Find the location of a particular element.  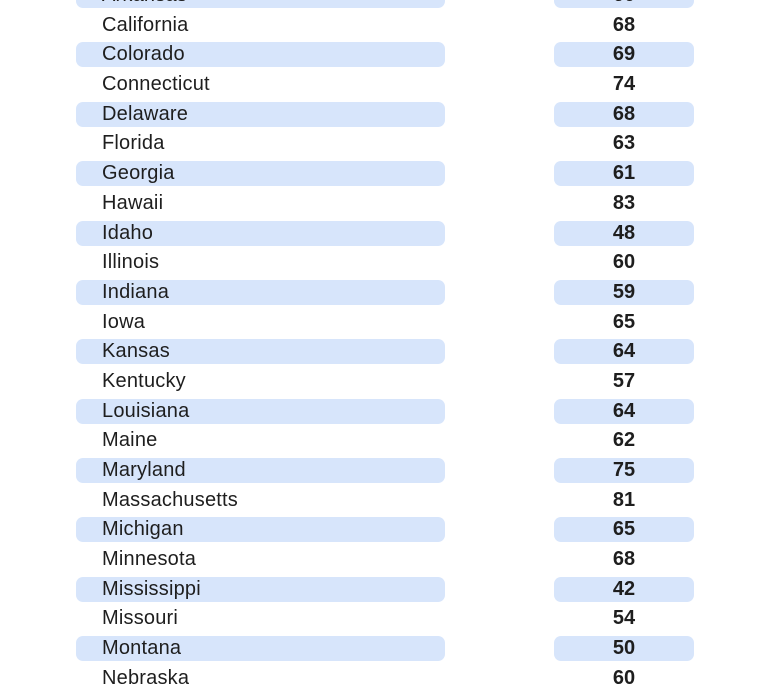

state-score: 83 is located at coordinates (624, 202).